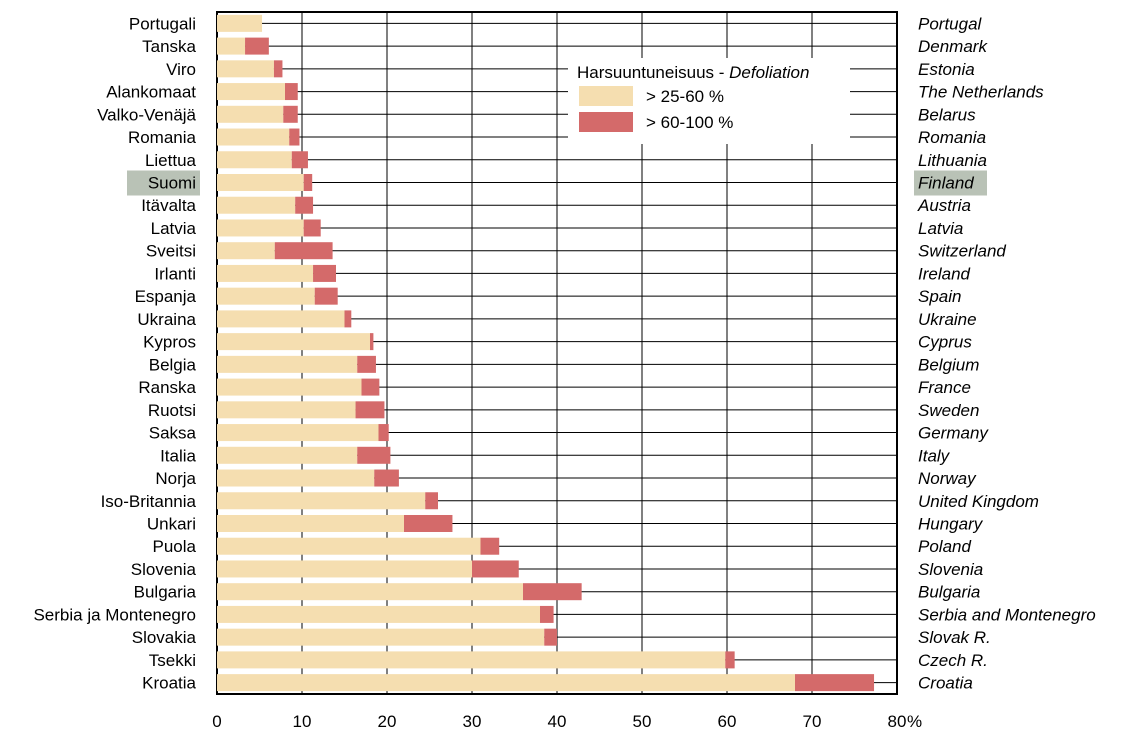  I want to click on category-label-en: Hungary, so click(951, 523).